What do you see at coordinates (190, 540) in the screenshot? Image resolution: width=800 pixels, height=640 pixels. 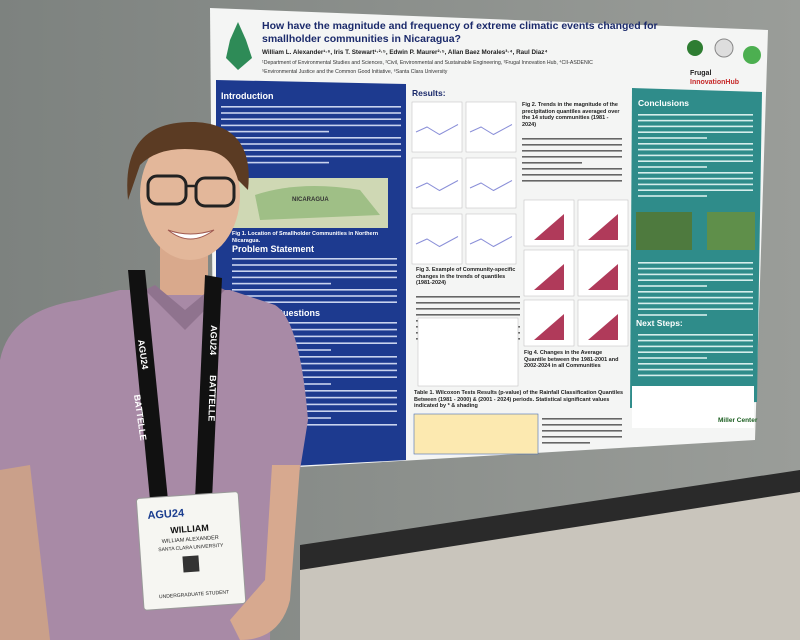 I see `badge-full-name: WILLIAM ALEXANDER` at bounding box center [190, 540].